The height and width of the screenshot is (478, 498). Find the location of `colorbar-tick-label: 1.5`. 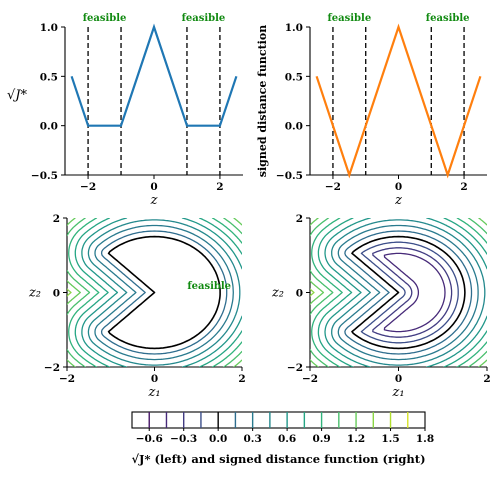

colorbar-tick-label: 1.5 is located at coordinates (390, 439).